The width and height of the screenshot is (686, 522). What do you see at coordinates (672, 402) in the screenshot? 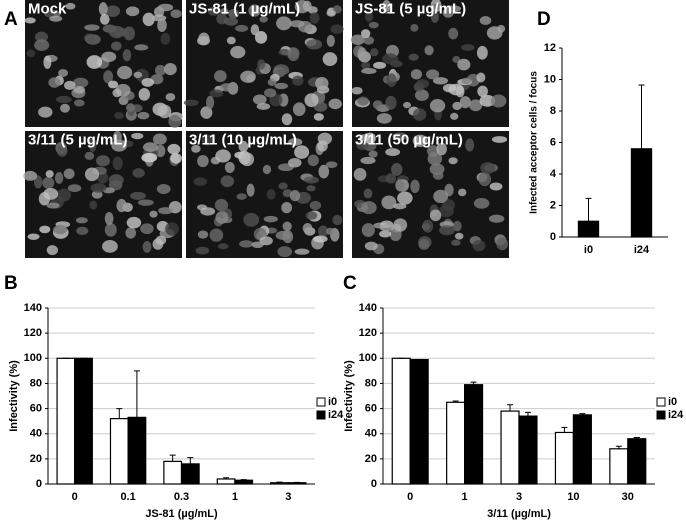
I see `legend-label: i0` at bounding box center [672, 402].